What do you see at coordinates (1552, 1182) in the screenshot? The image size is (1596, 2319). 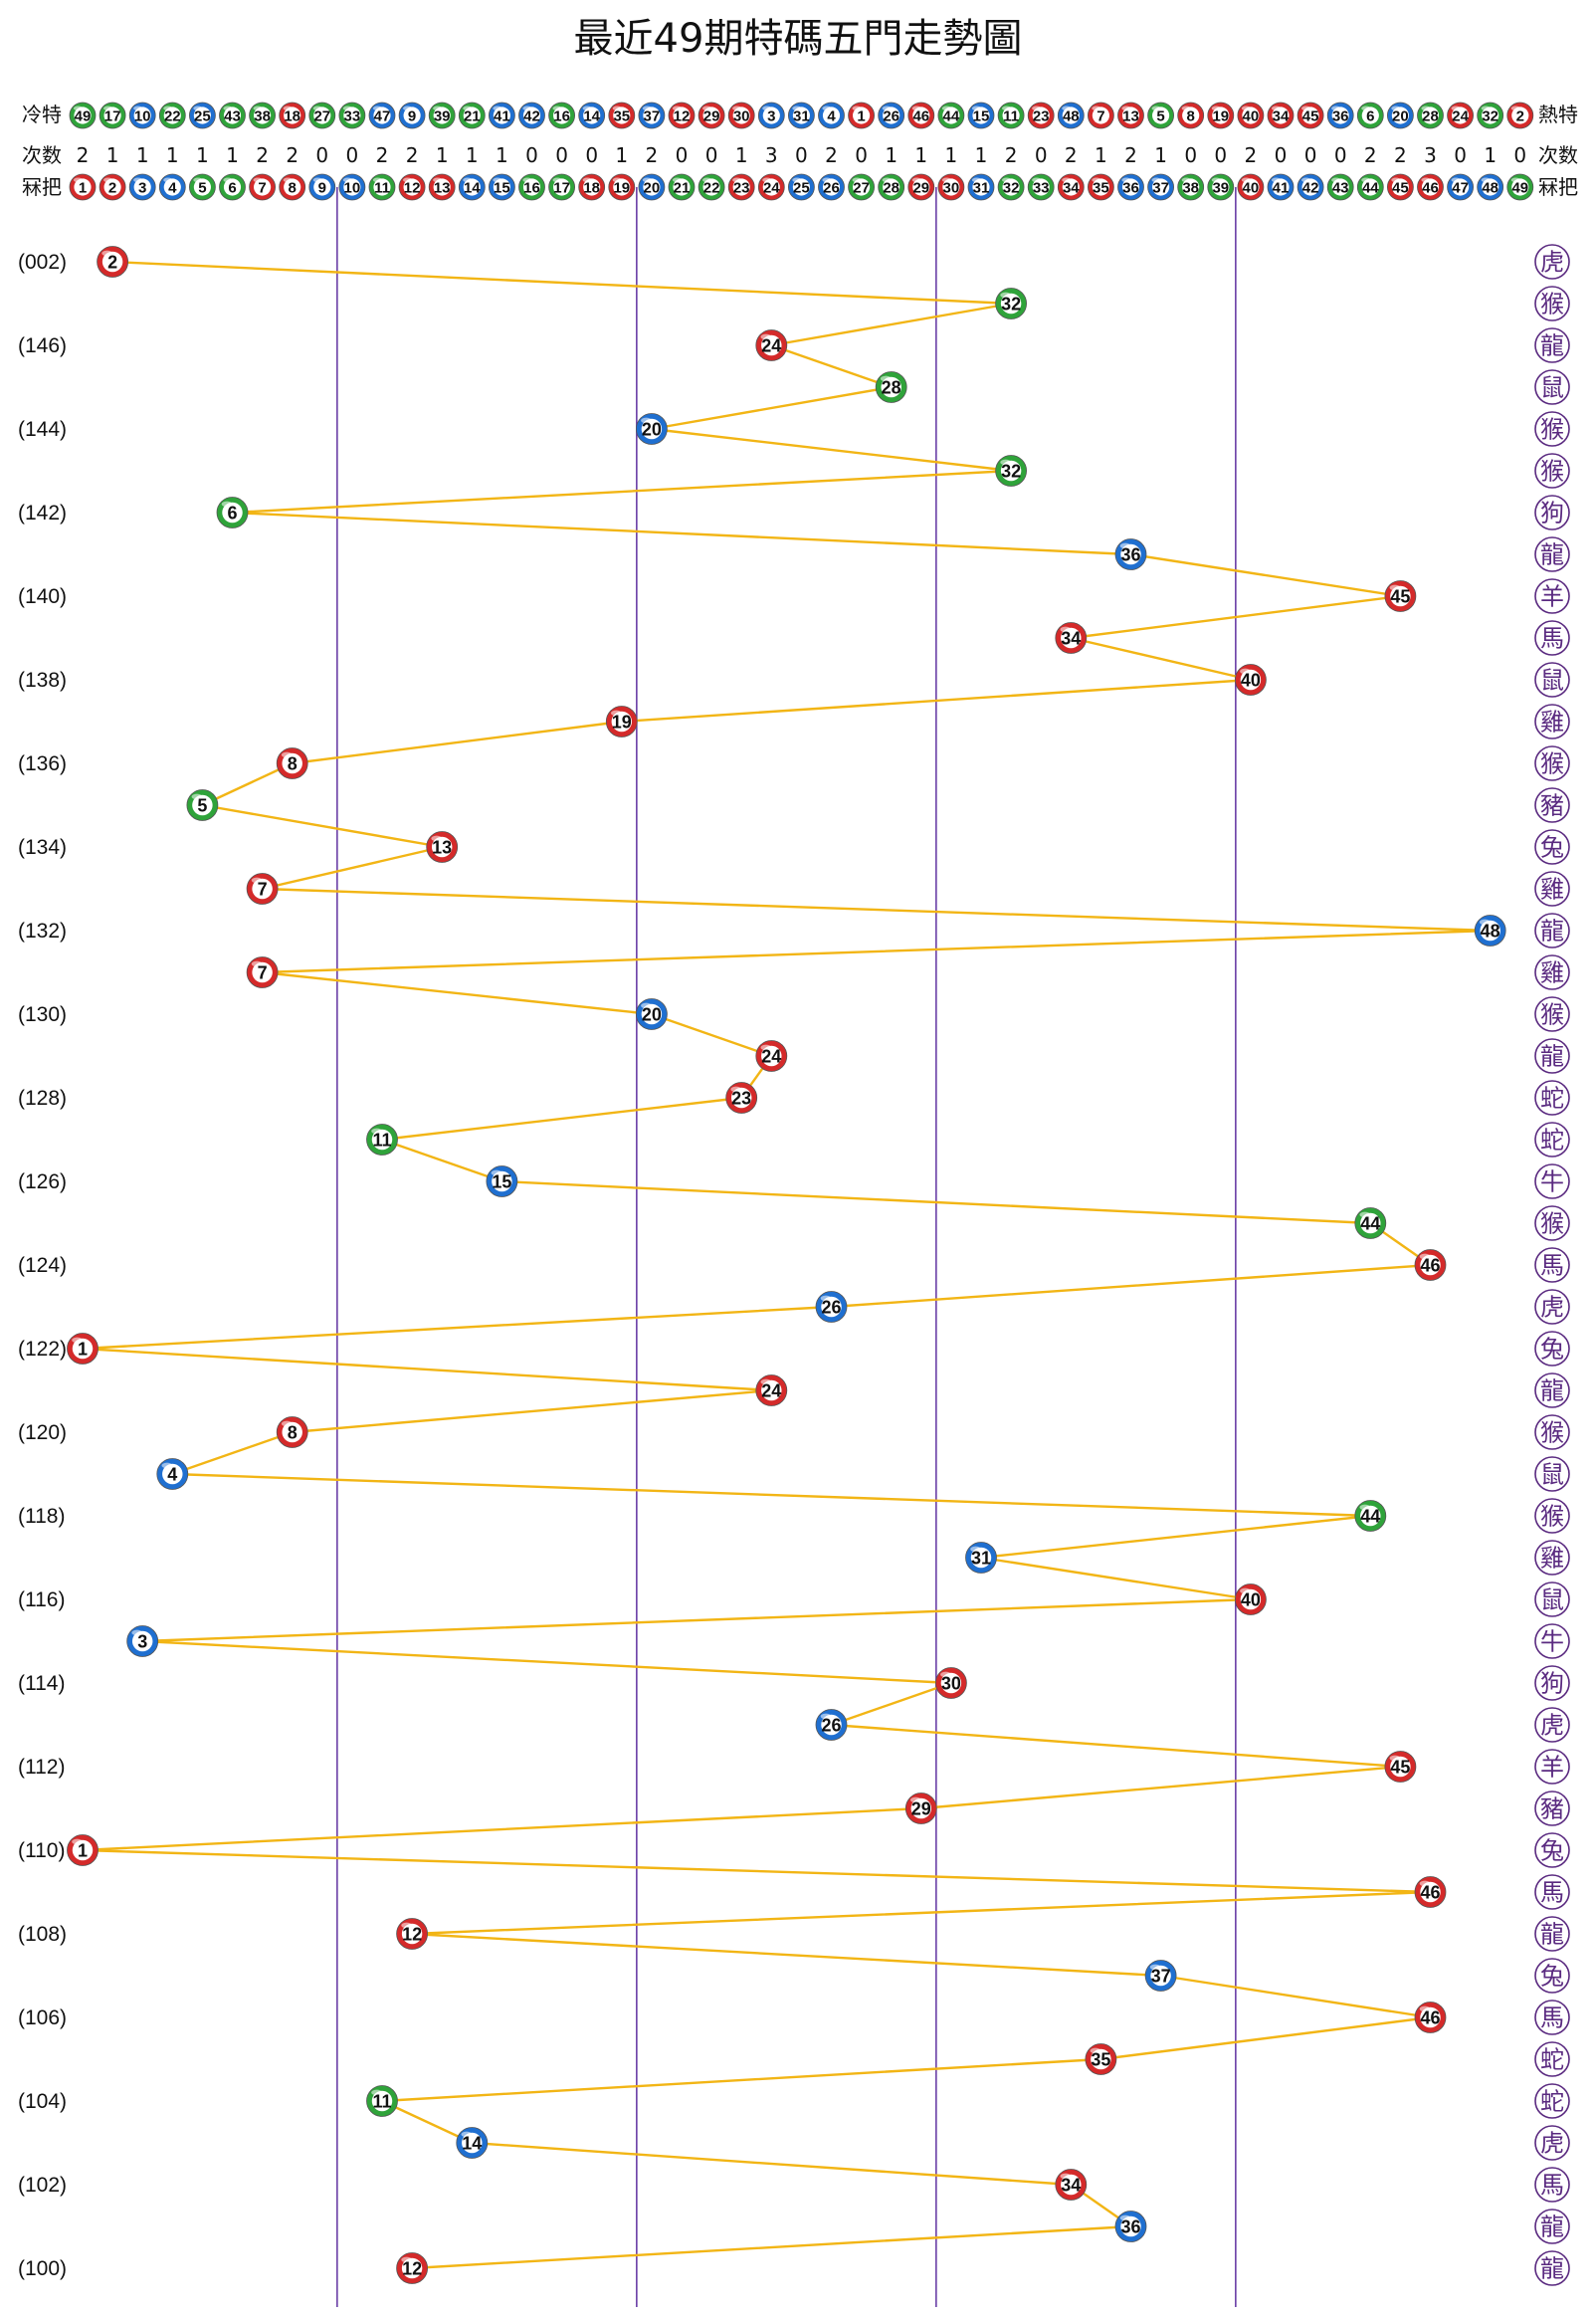 I see `svg-text: 牛` at bounding box center [1552, 1182].